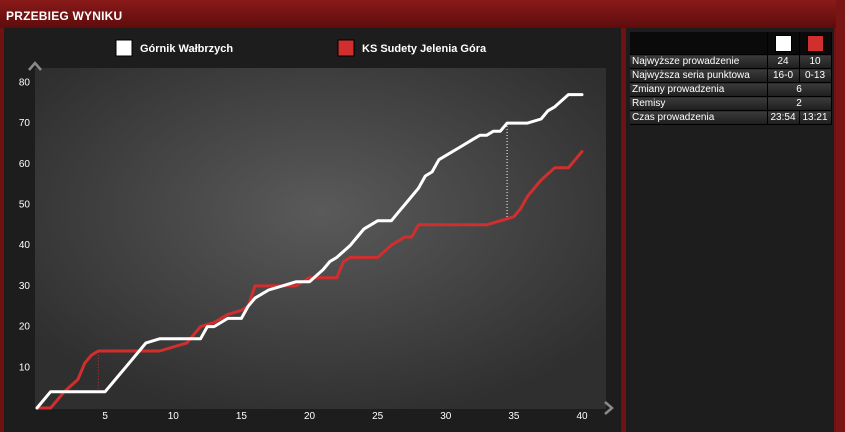  What do you see at coordinates (346, 48) in the screenshot?
I see `legend-swatch-team-b` at bounding box center [346, 48].